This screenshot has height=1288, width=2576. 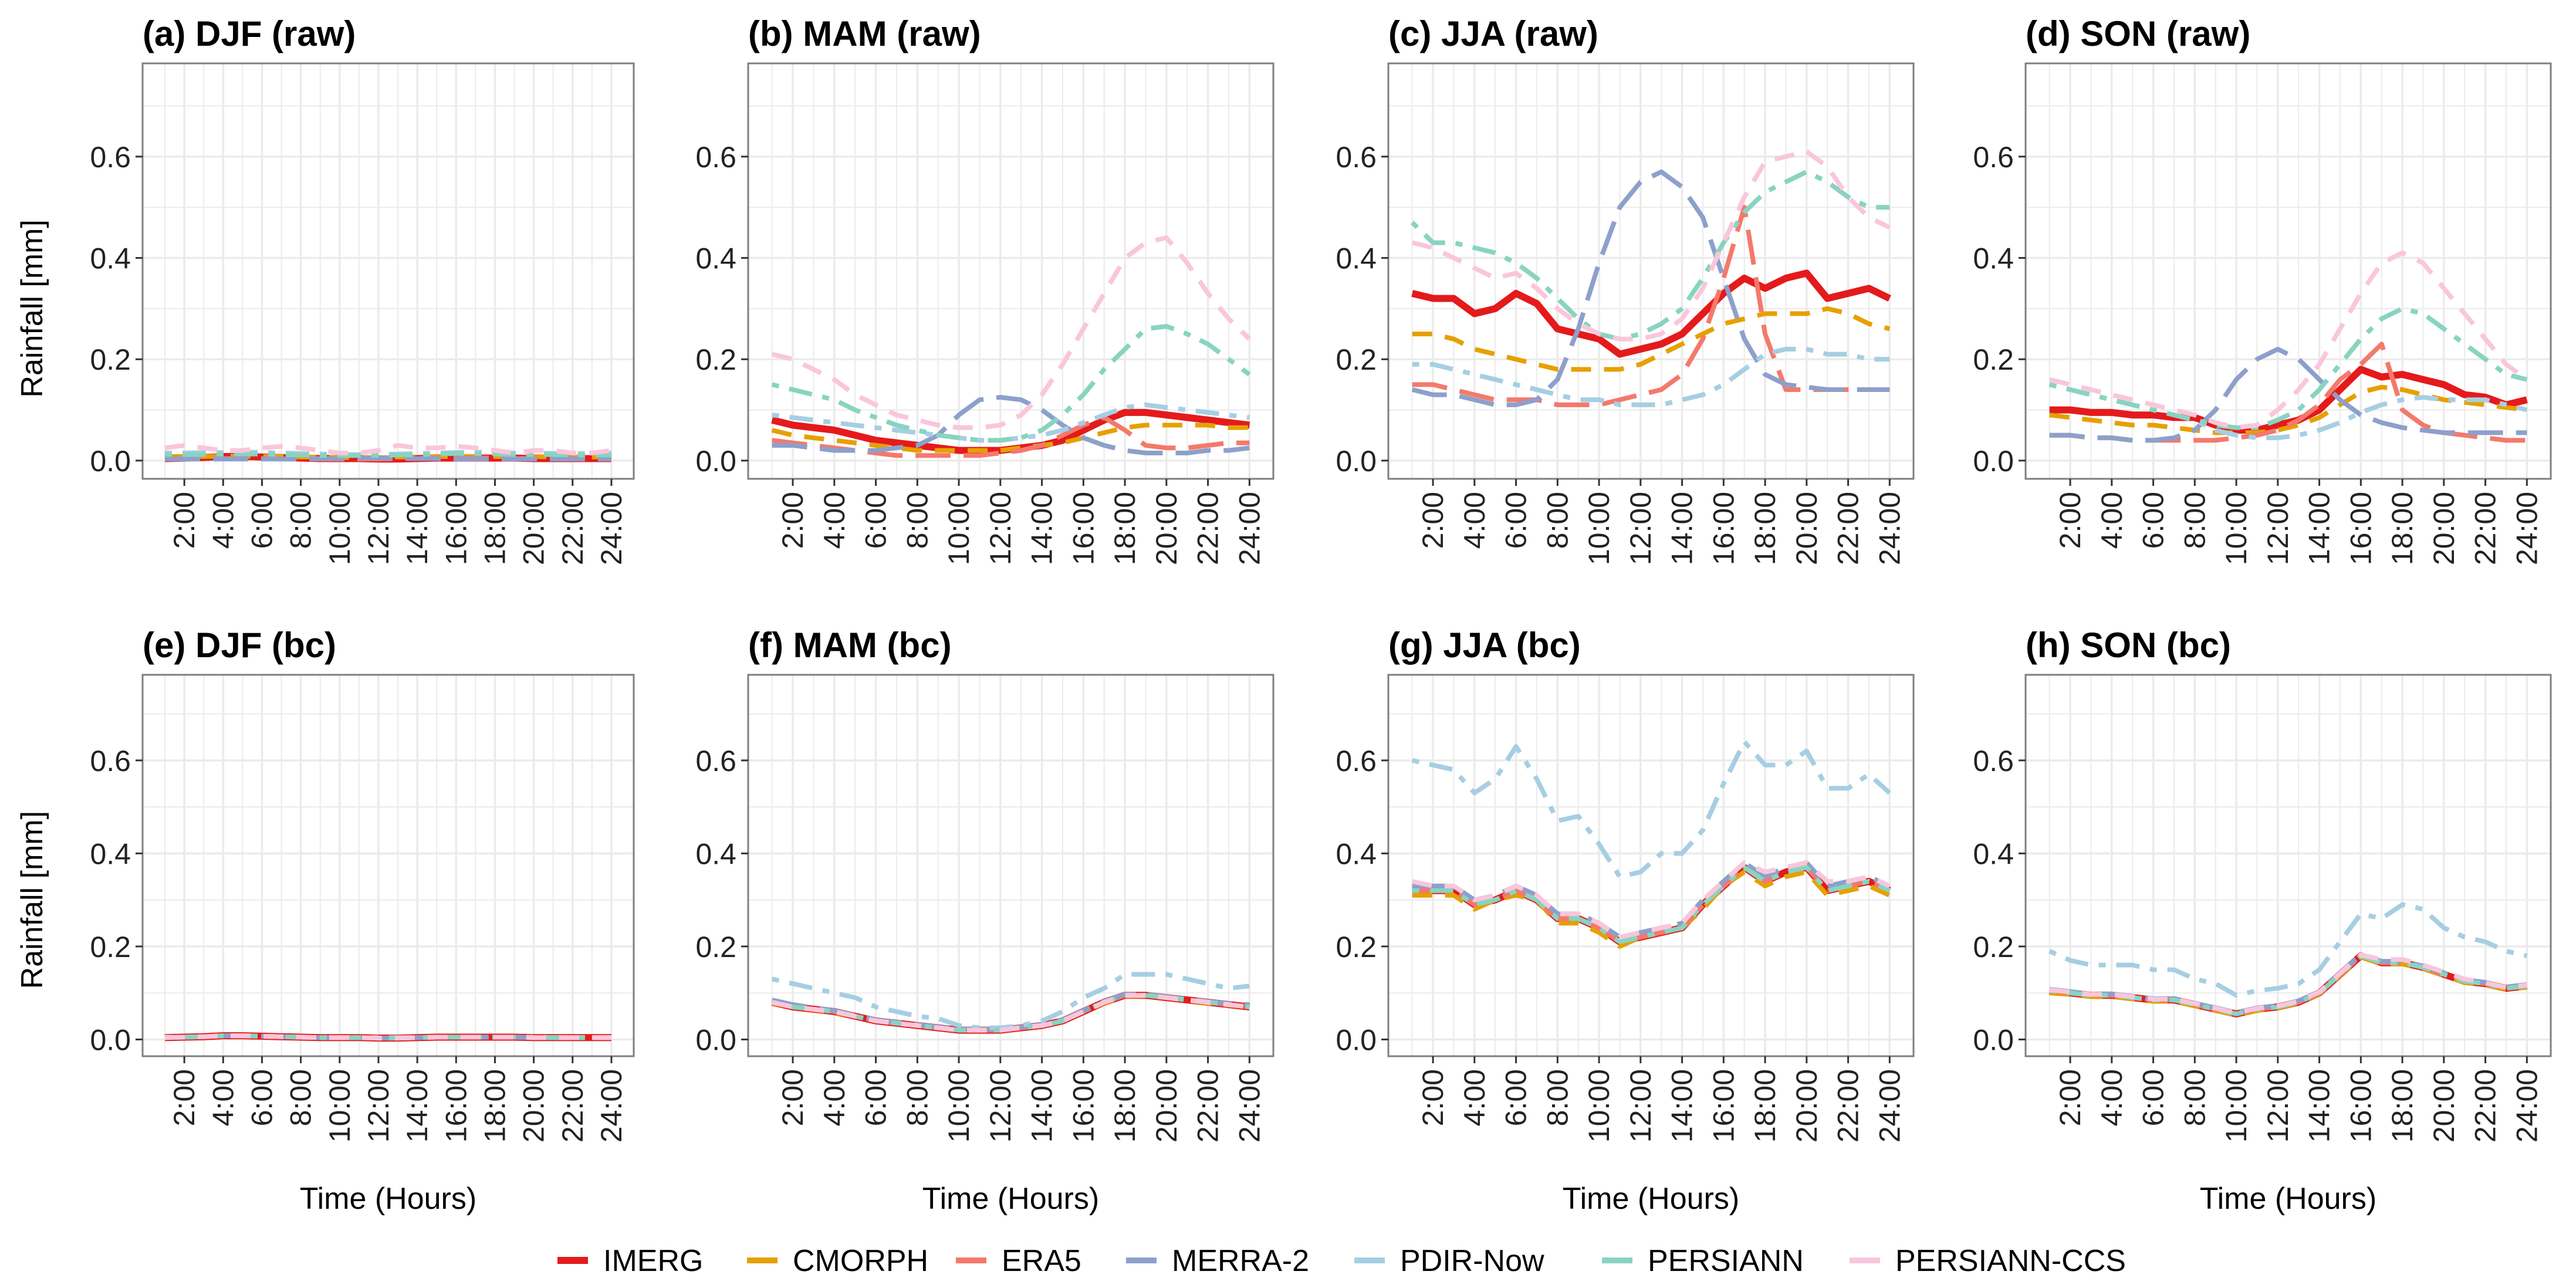 What do you see at coordinates (850, 645) in the screenshot?
I see `panel-title: (f) MAM (bc)` at bounding box center [850, 645].